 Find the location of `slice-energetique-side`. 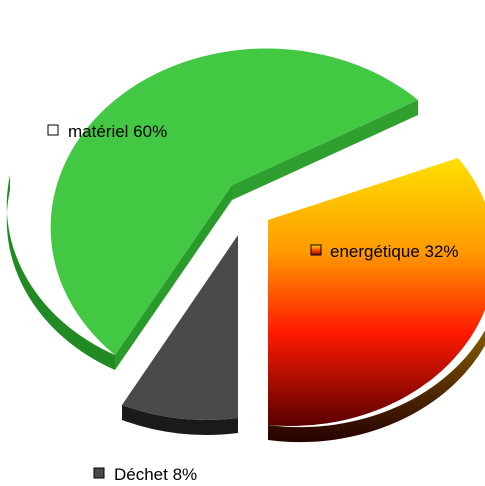

slice-energetique-side is located at coordinates (376, 386).